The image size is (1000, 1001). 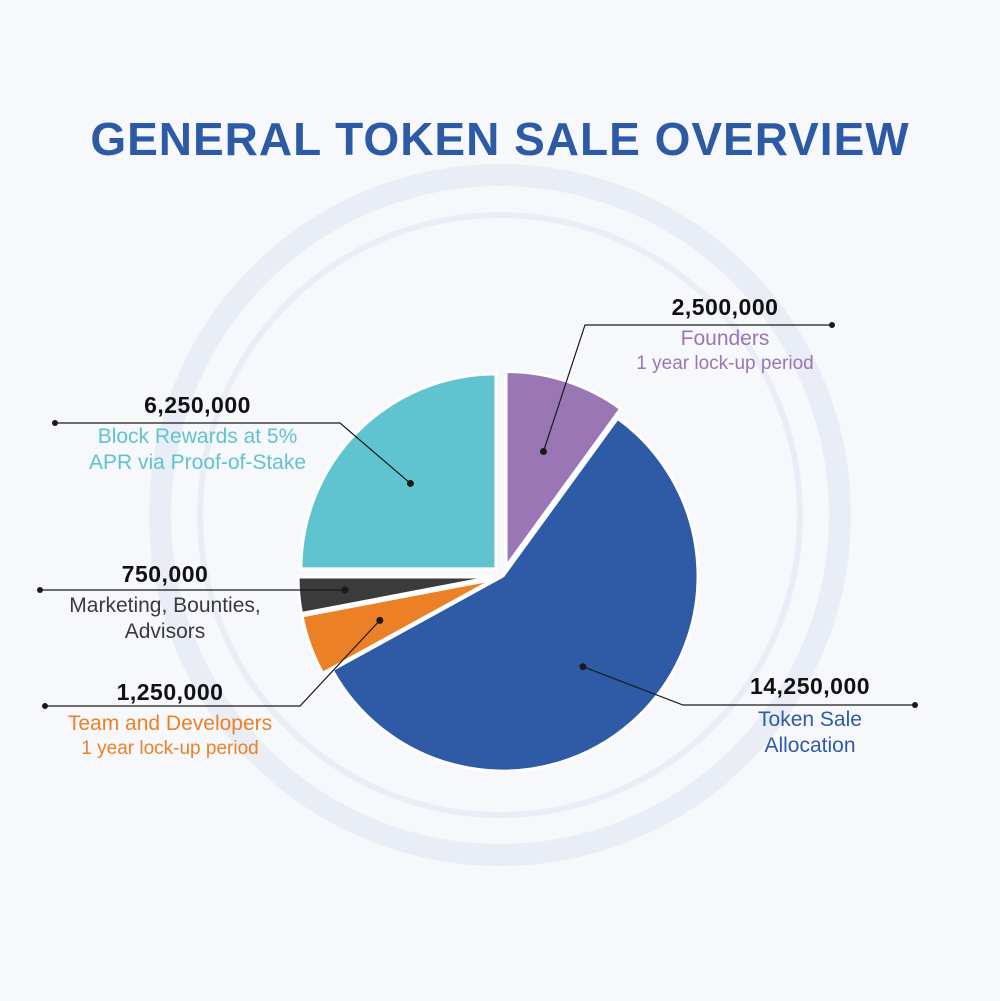 I want to click on slice-label: Team and Developers, so click(x=170, y=723).